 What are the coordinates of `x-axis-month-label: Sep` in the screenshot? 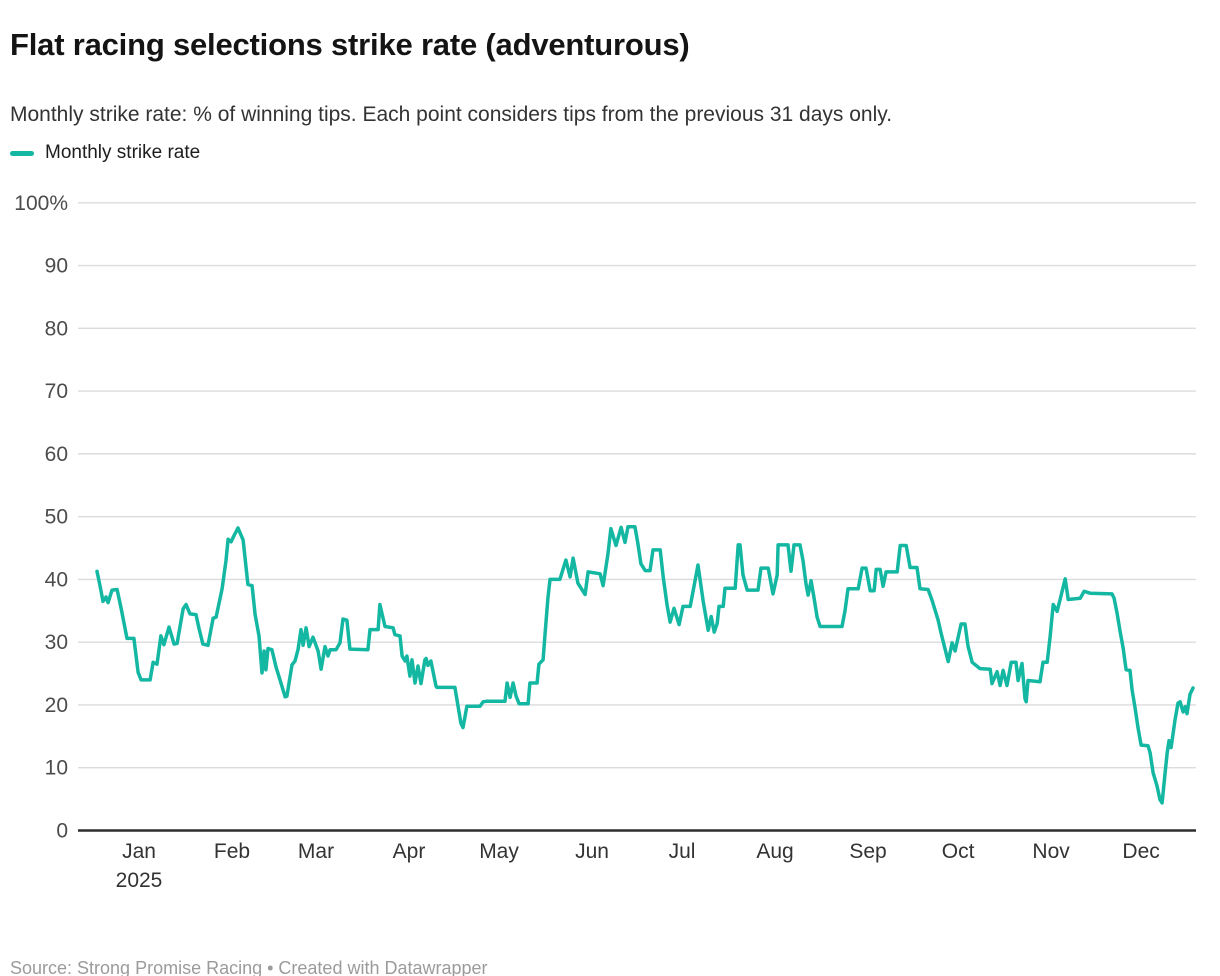 It's located at (867, 851).